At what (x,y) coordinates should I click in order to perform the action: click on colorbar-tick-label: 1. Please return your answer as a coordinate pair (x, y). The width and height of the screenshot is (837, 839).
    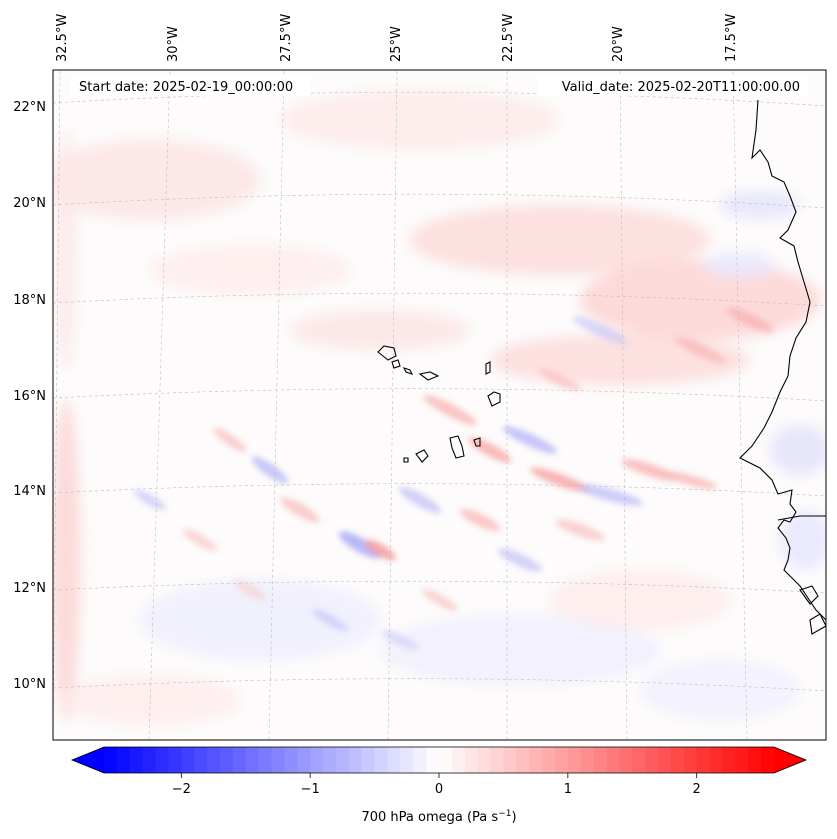
    Looking at the image, I should click on (568, 789).